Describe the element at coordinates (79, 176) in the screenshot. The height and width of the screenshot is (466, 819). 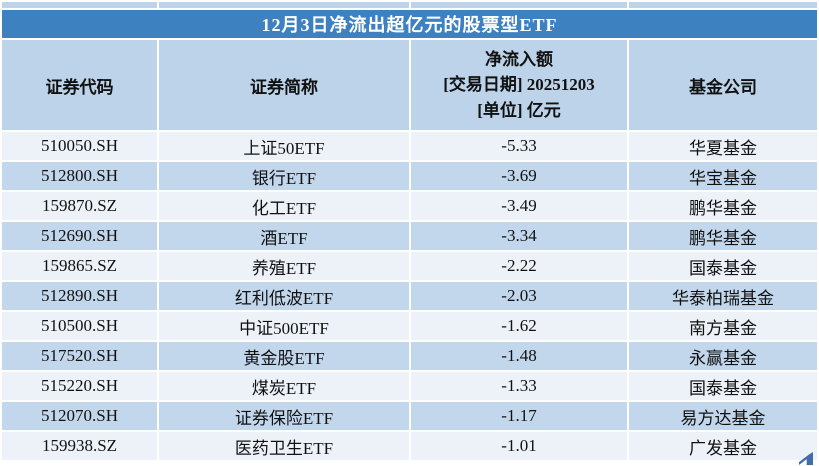
I see `cell-security-code: 512800.SH` at that location.